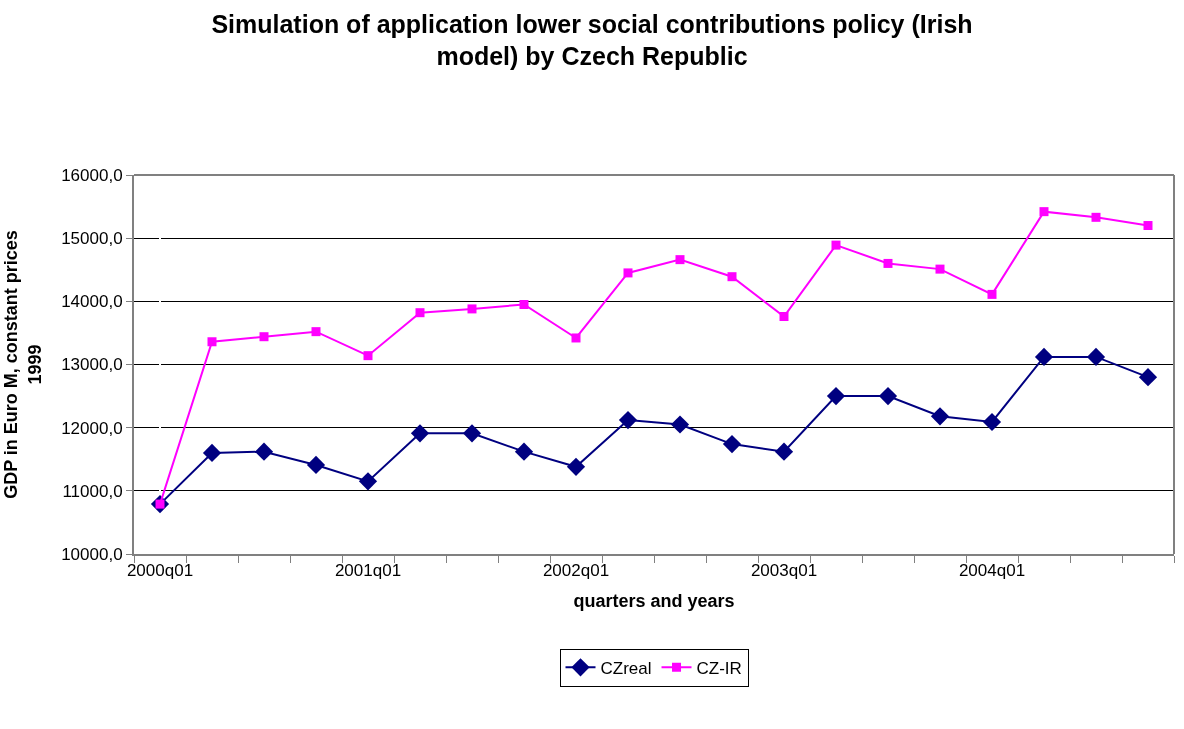 The height and width of the screenshot is (729, 1184). I want to click on y-tick-label: 13000,0, so click(92, 365).